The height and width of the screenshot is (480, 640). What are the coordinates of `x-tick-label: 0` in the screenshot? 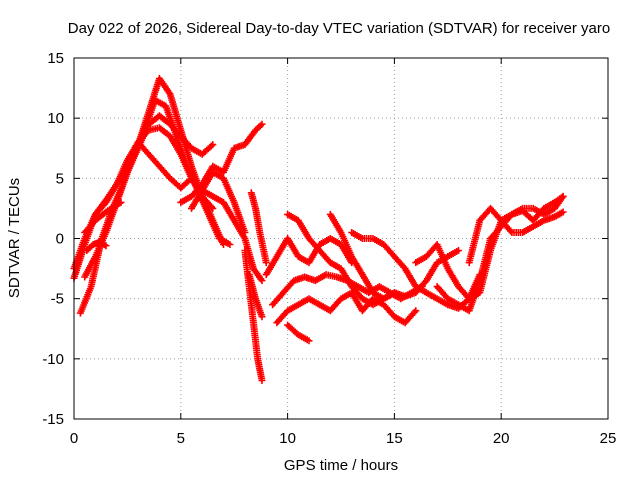 It's located at (74, 438).